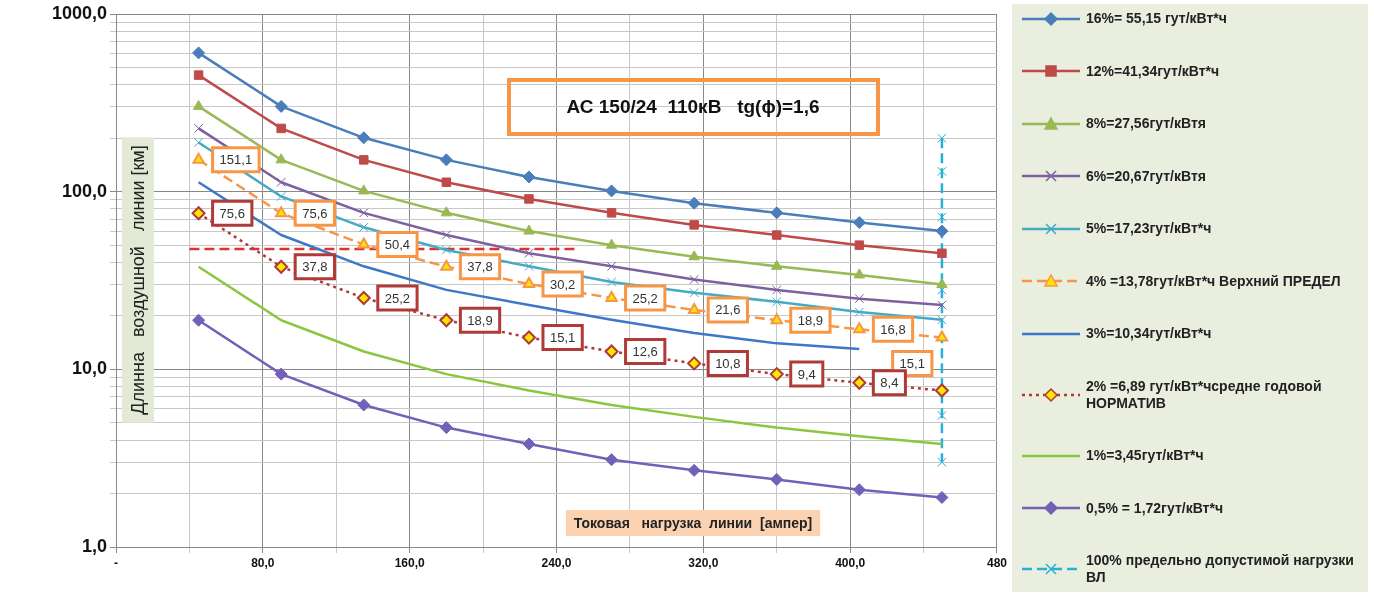 The height and width of the screenshot is (595, 1374). Describe the element at coordinates (893, 329) in the screenshot. I see `data-label: 16,8` at that location.